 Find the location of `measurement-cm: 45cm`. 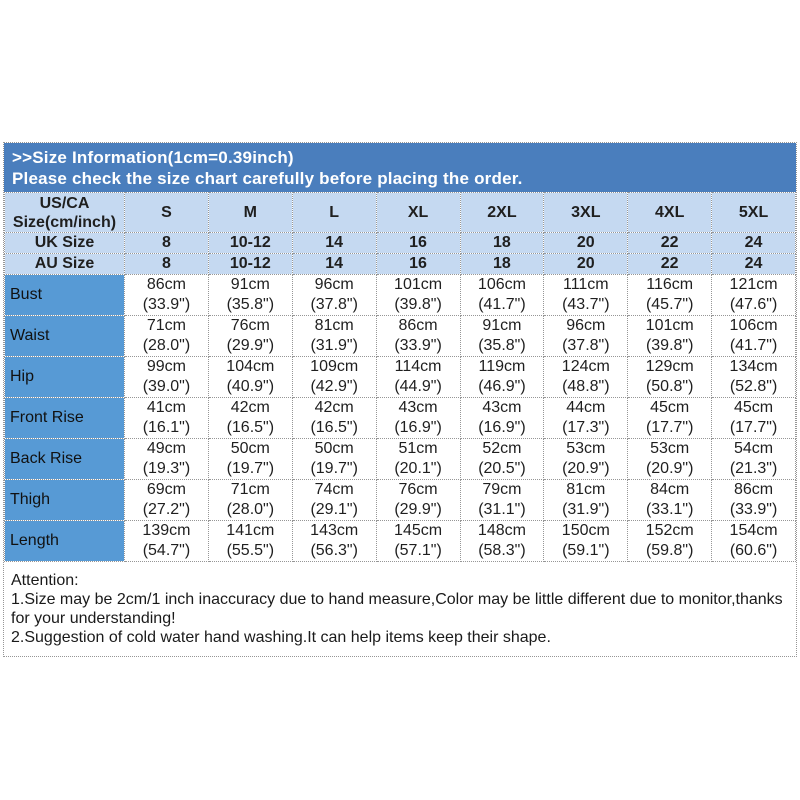

measurement-cm: 45cm is located at coordinates (670, 407).